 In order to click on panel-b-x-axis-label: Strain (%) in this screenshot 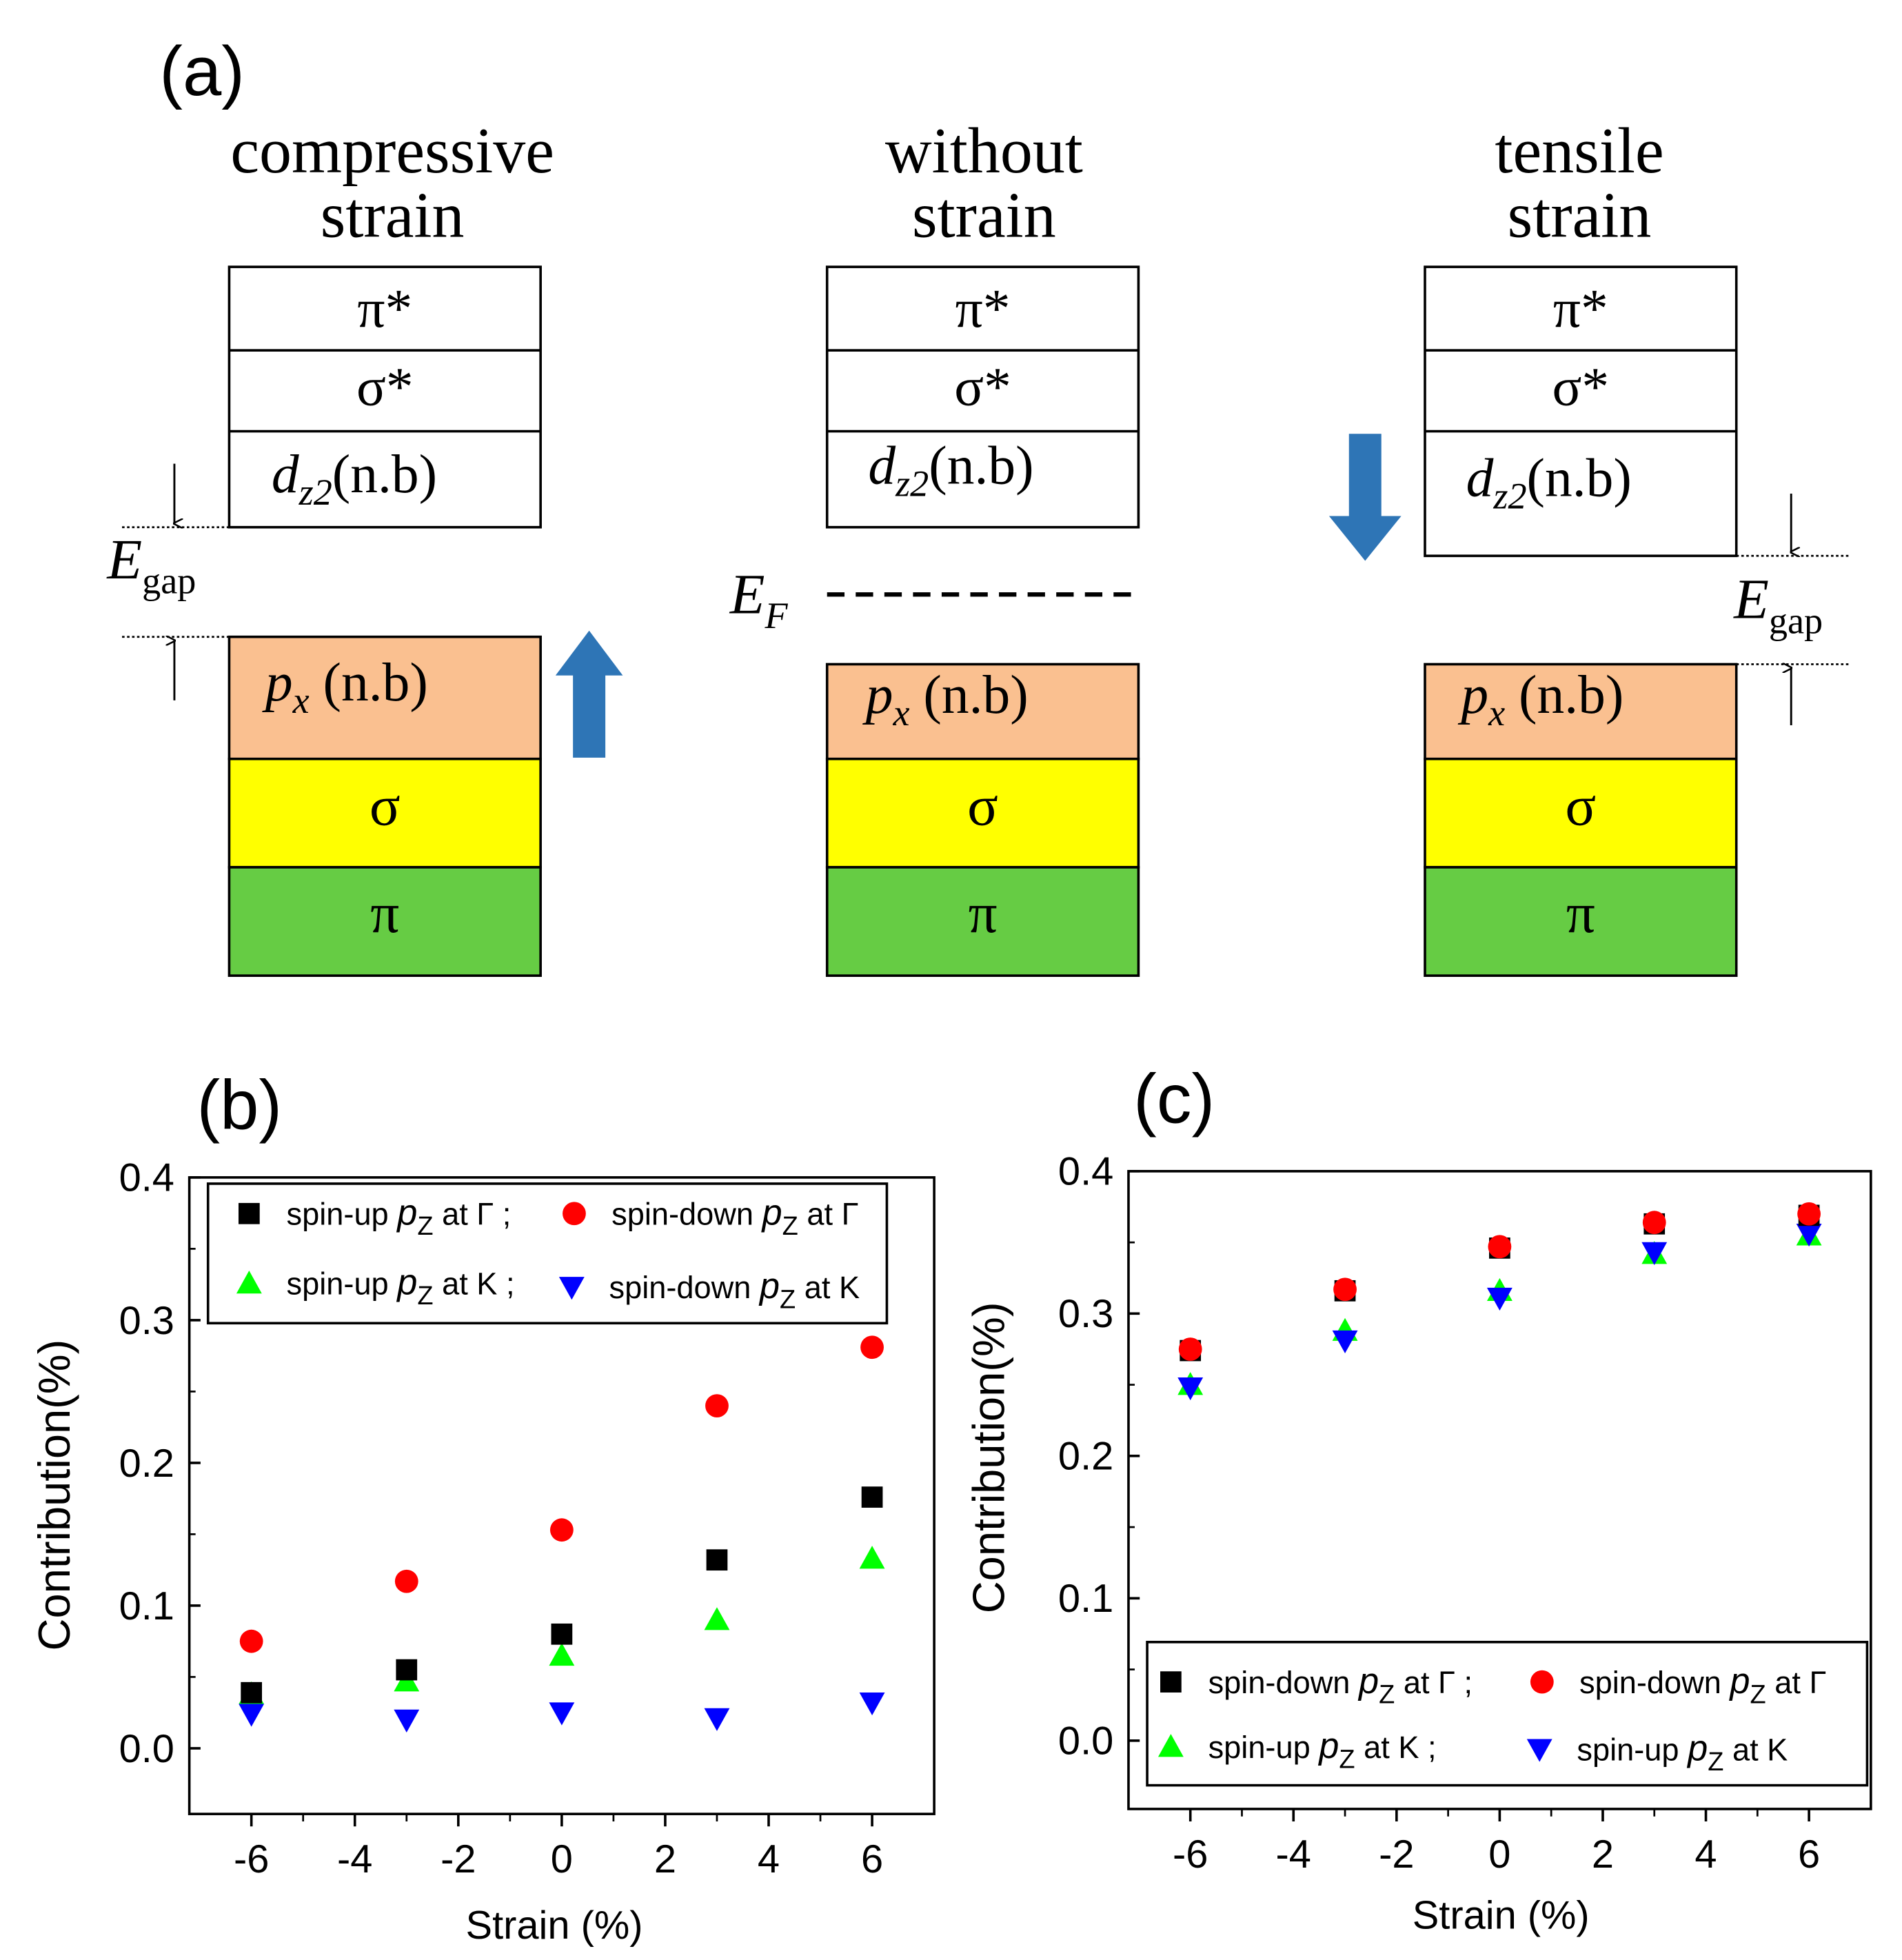, I will do `click(555, 1926)`.